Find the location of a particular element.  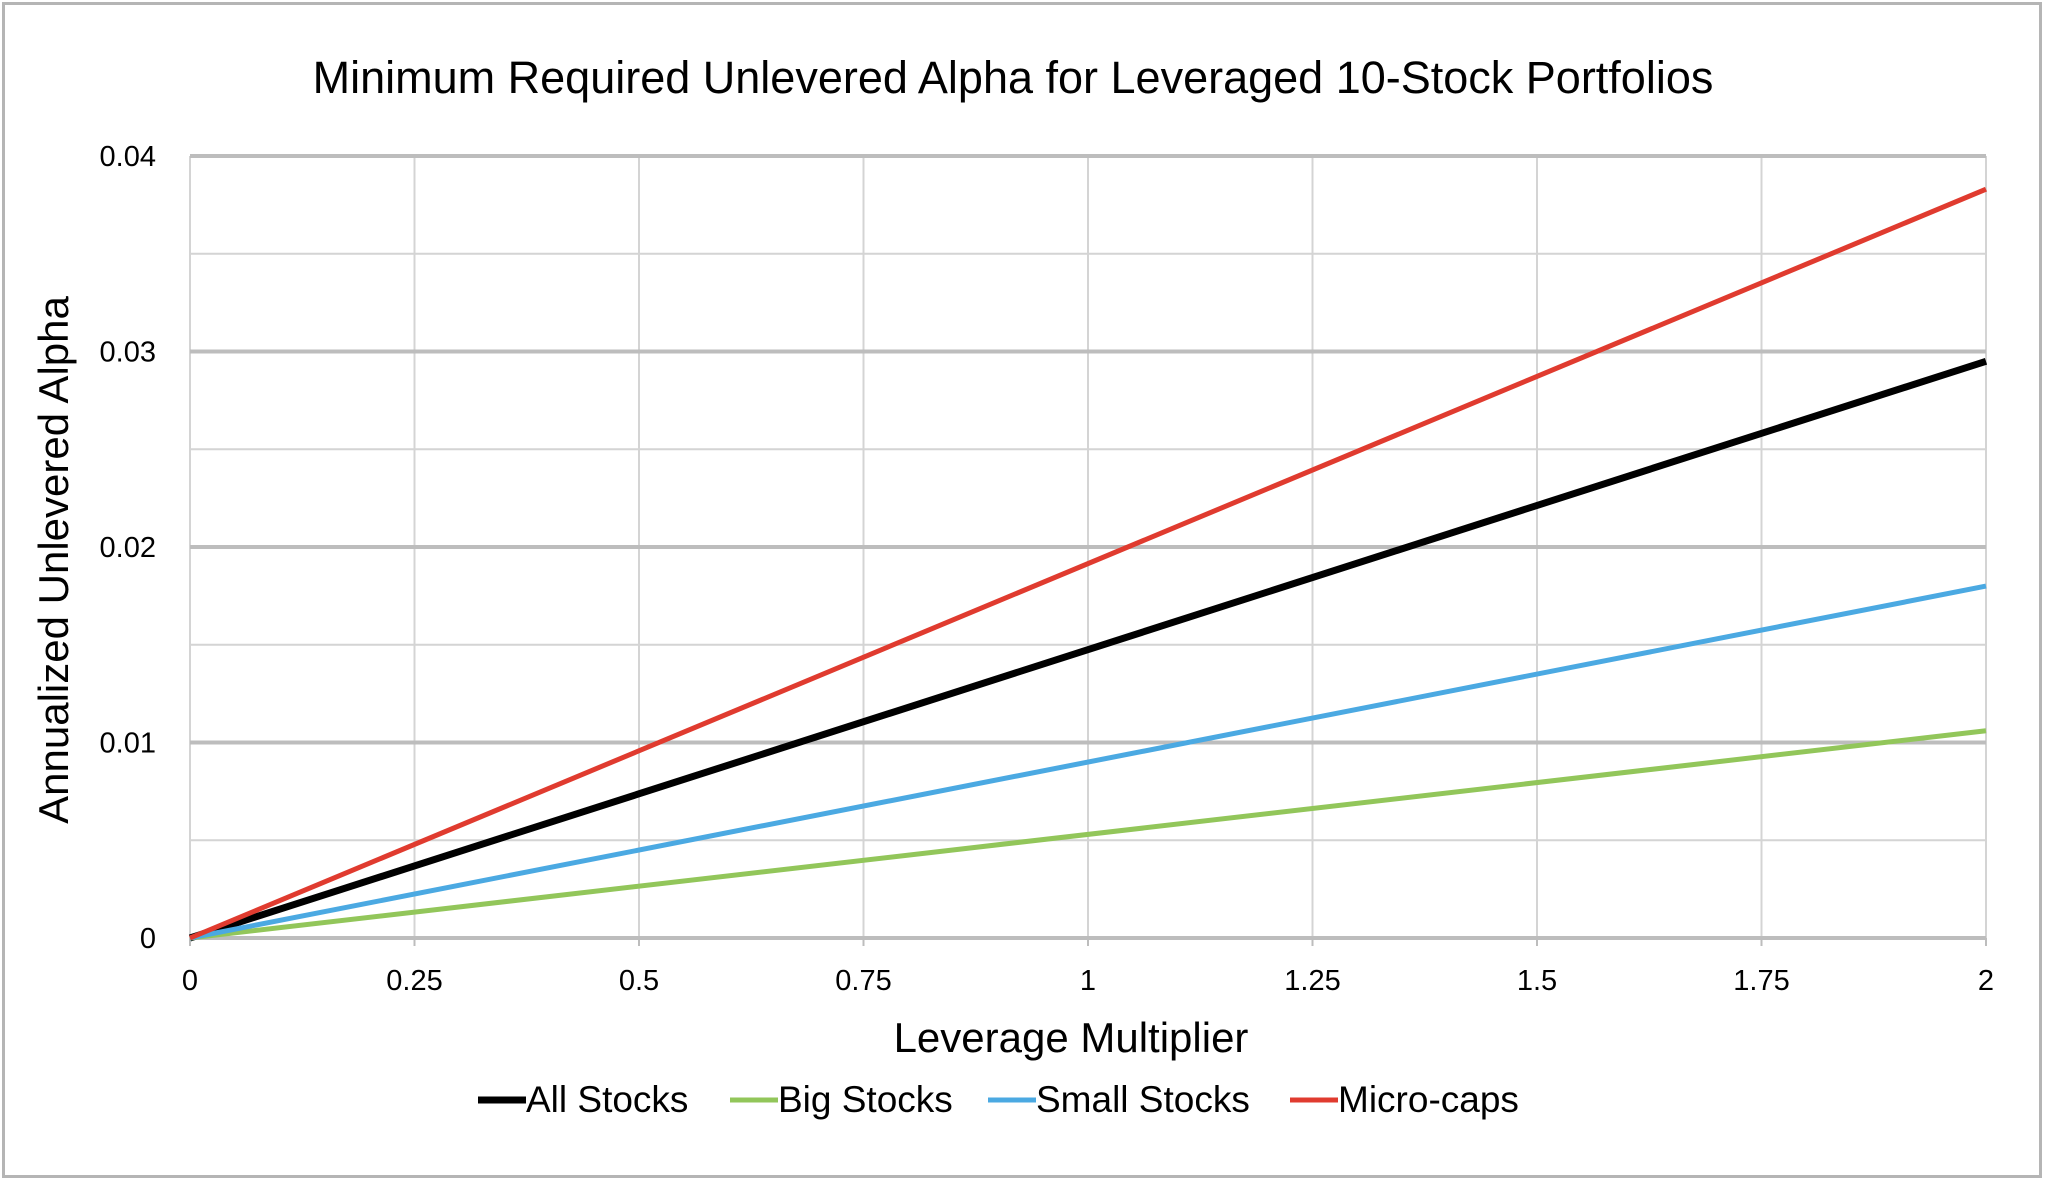

x-tick-label: 1.75 is located at coordinates (1761, 981).